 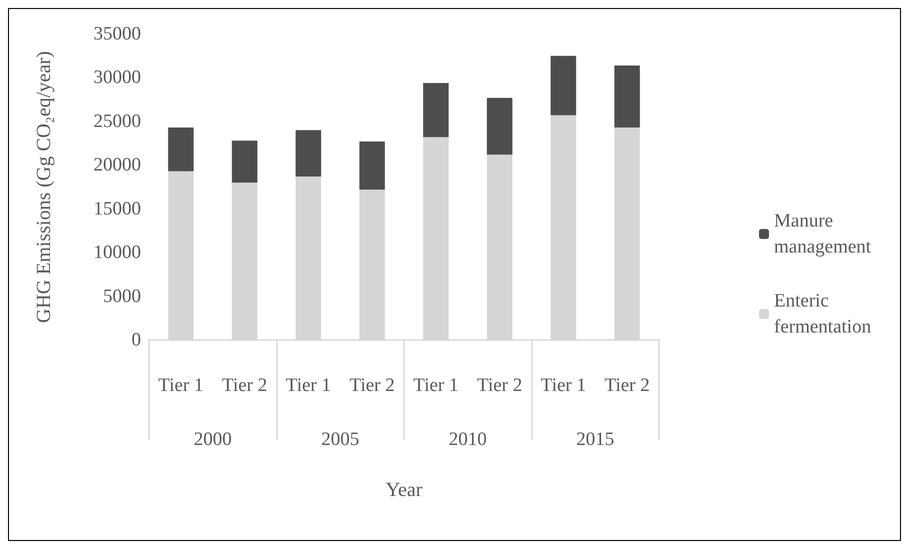 I want to click on y-tick-label: 0, so click(x=136, y=340).